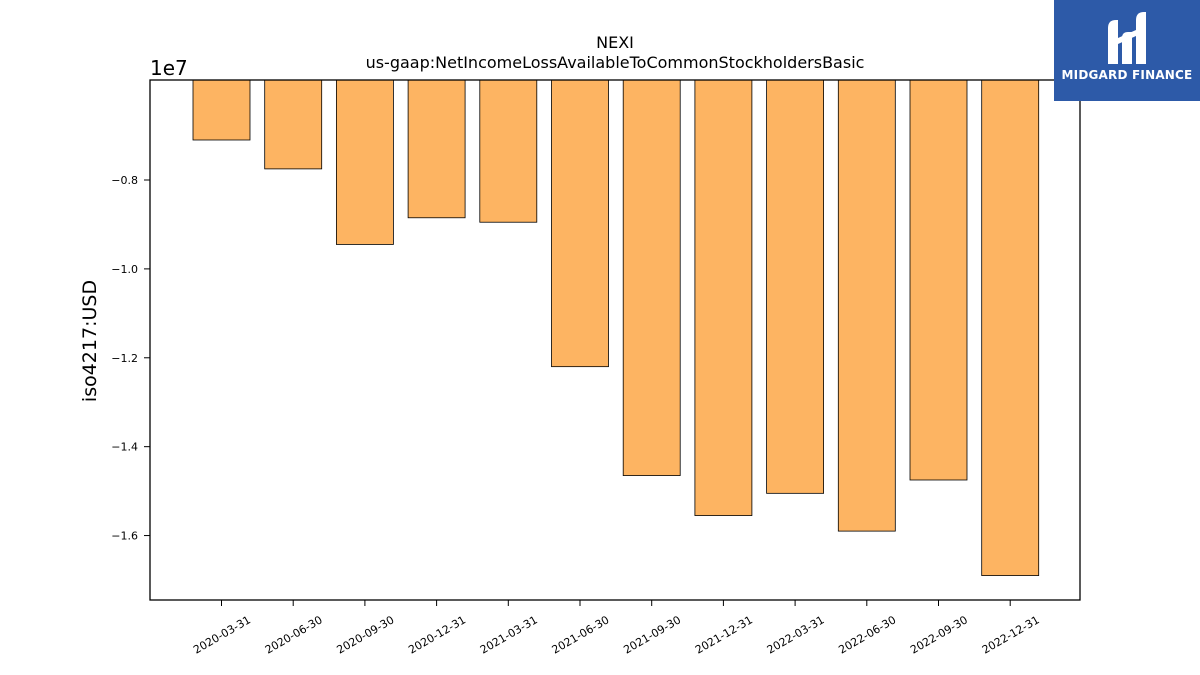  I want to click on x-tick-label: 2022-03-31, so click(796, 634).